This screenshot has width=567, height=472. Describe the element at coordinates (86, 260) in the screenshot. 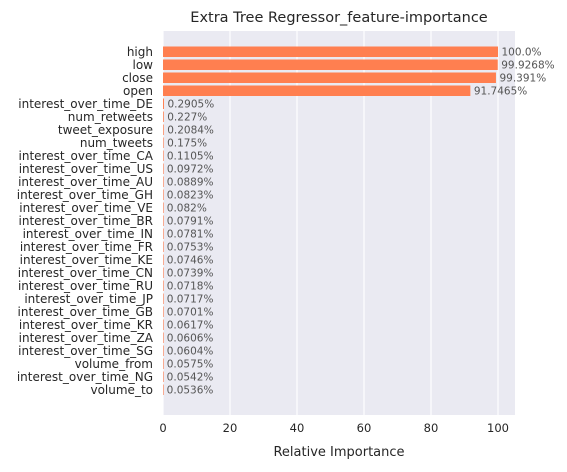

I see `y-tick-label: interest_over_time_KE` at that location.